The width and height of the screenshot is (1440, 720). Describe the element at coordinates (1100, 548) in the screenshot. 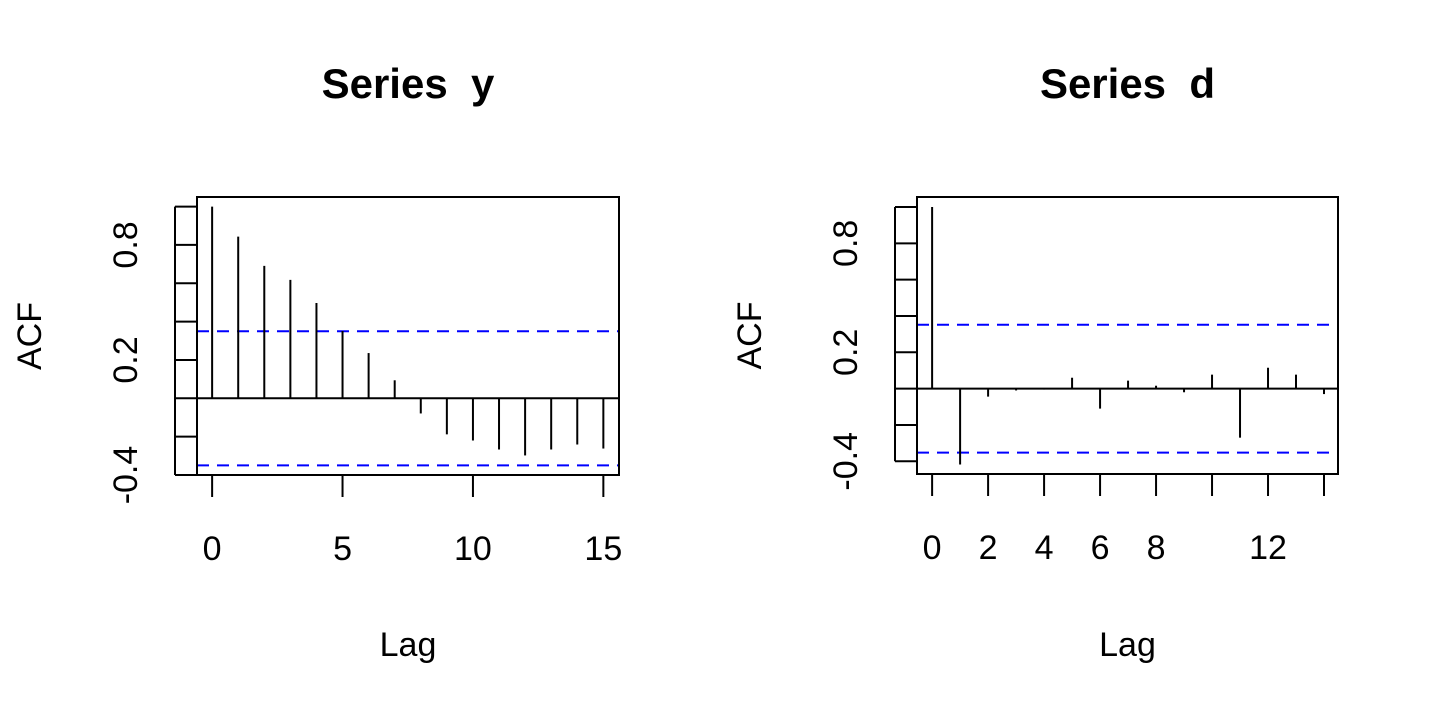

I see `x-tick-label: 6` at that location.